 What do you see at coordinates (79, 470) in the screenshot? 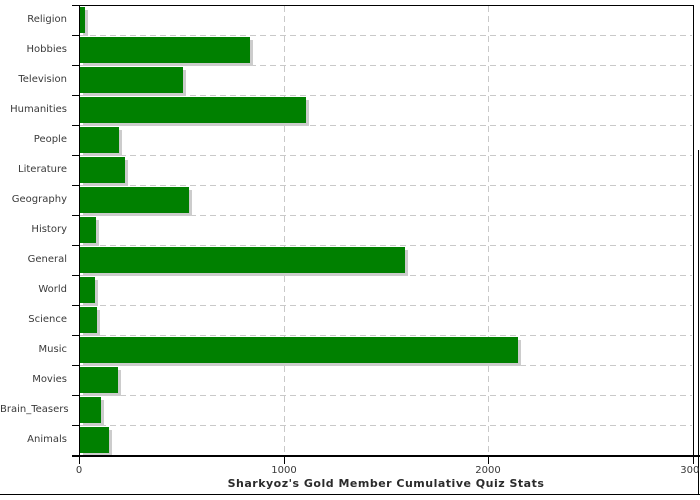
I see `x-axis-label-0: 0` at bounding box center [79, 470].